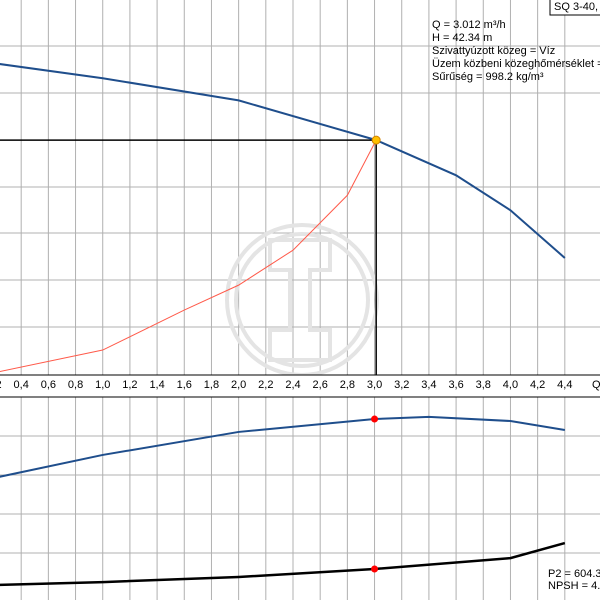 The height and width of the screenshot is (600, 600). Describe the element at coordinates (21, 385) in the screenshot. I see `x-tick-label: 0,4` at that location.